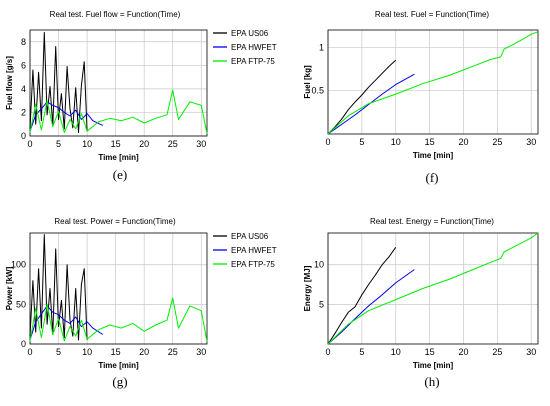 This screenshot has height=406, width=550. Describe the element at coordinates (307, 288) in the screenshot. I see `y-axis-label: Energy [MJ]` at that location.